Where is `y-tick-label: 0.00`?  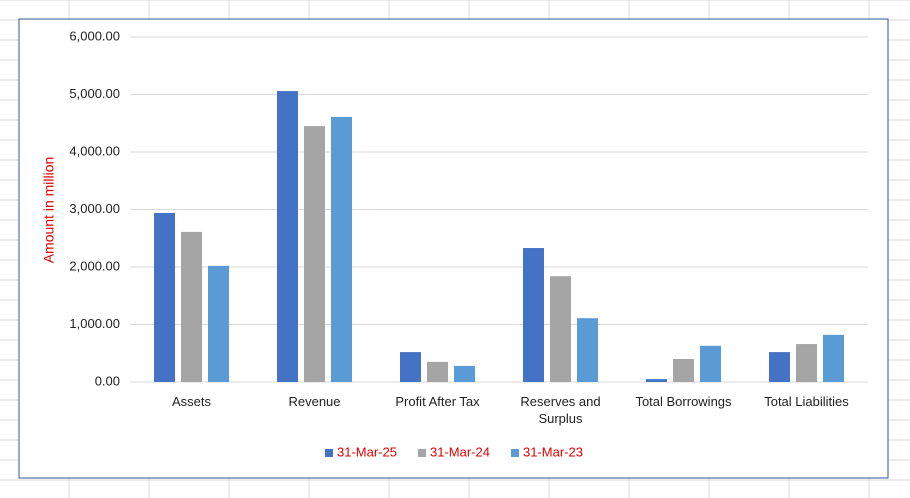
y-tick-label: 0.00 is located at coordinates (107, 380).